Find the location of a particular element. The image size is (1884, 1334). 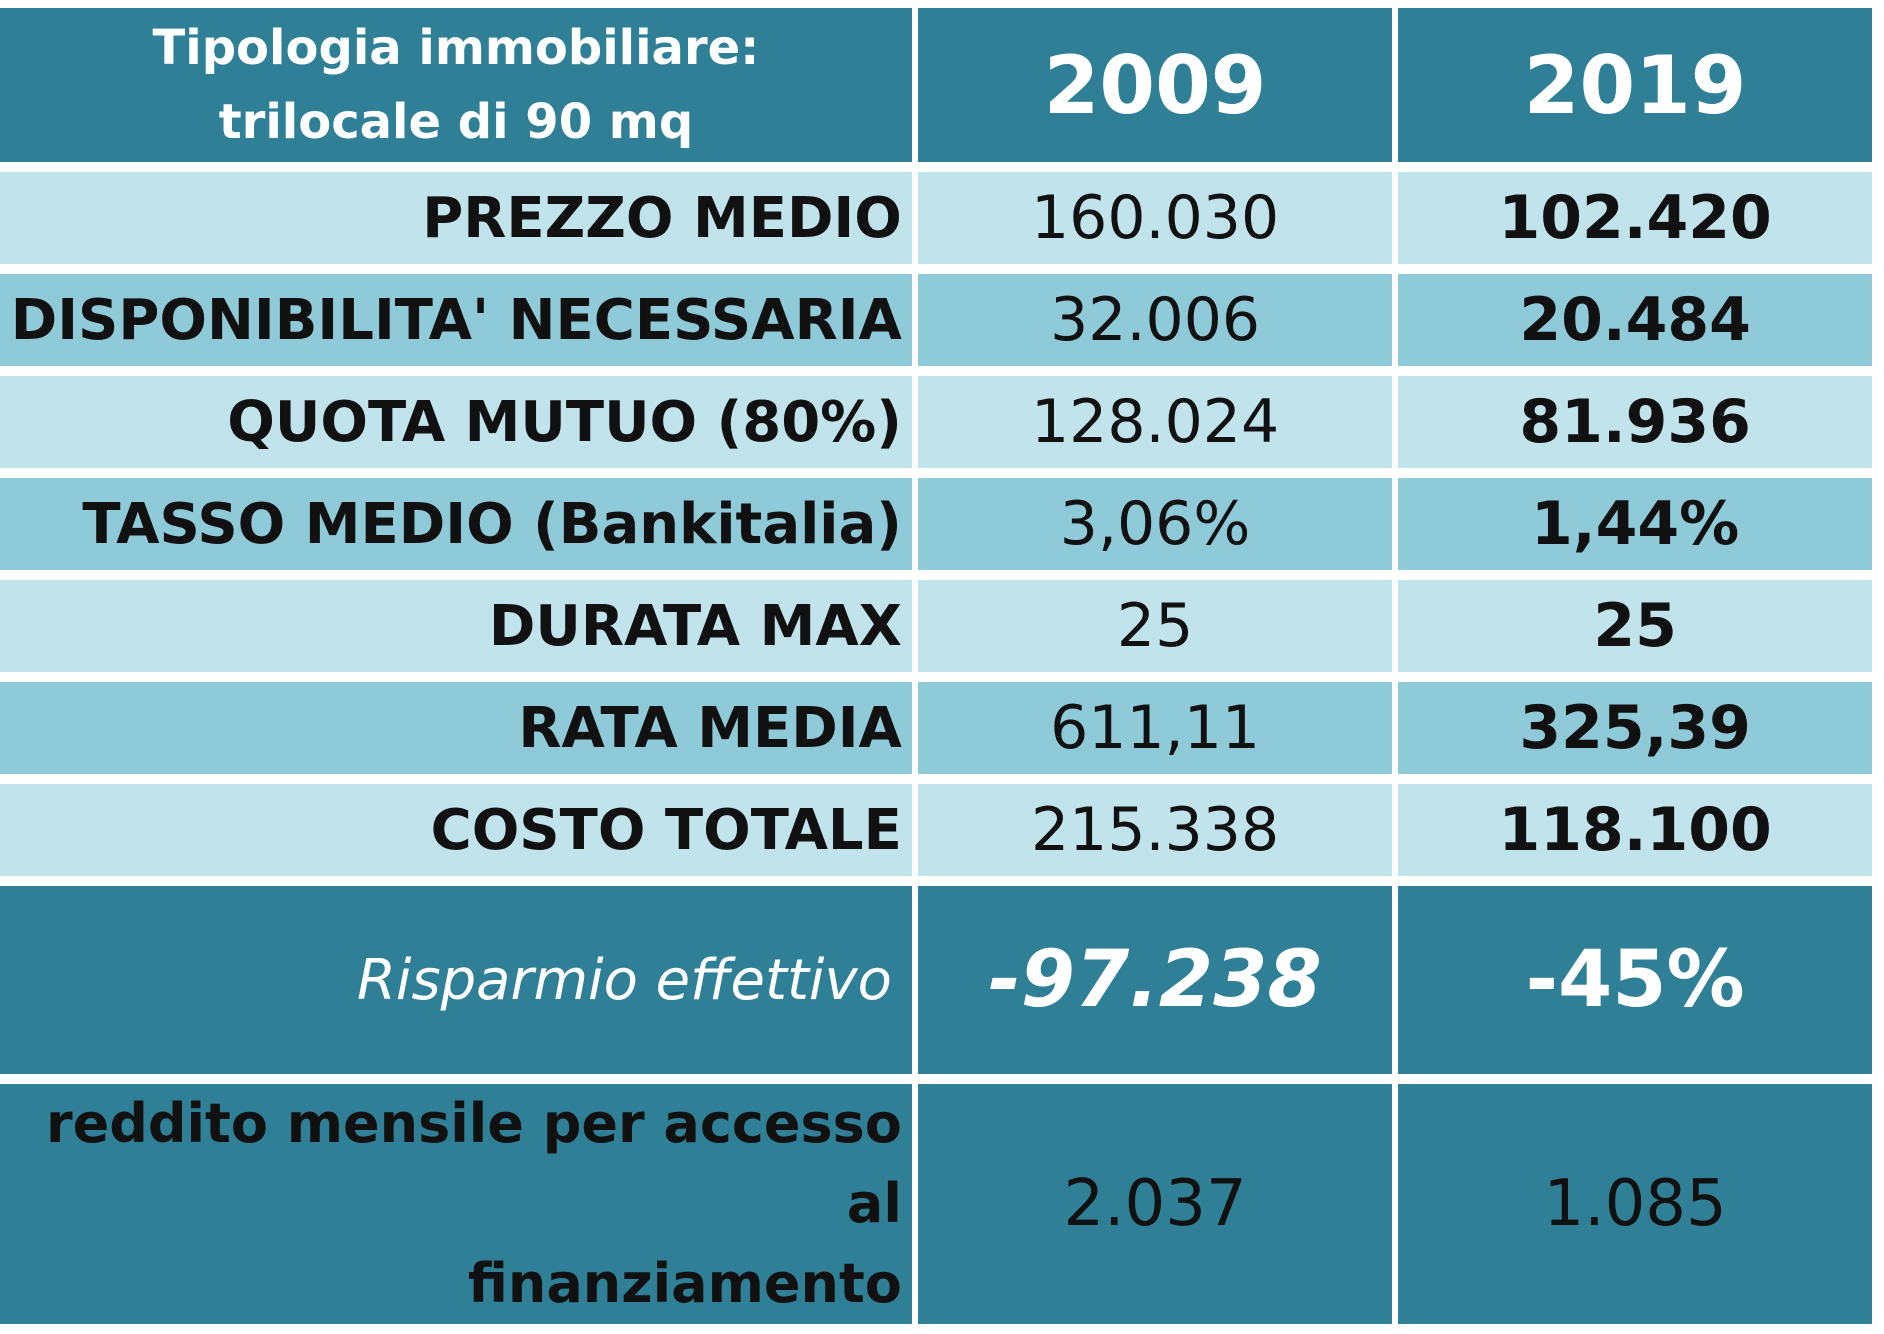

header-label-line2: trilocale di 90 mq is located at coordinates (456, 122).